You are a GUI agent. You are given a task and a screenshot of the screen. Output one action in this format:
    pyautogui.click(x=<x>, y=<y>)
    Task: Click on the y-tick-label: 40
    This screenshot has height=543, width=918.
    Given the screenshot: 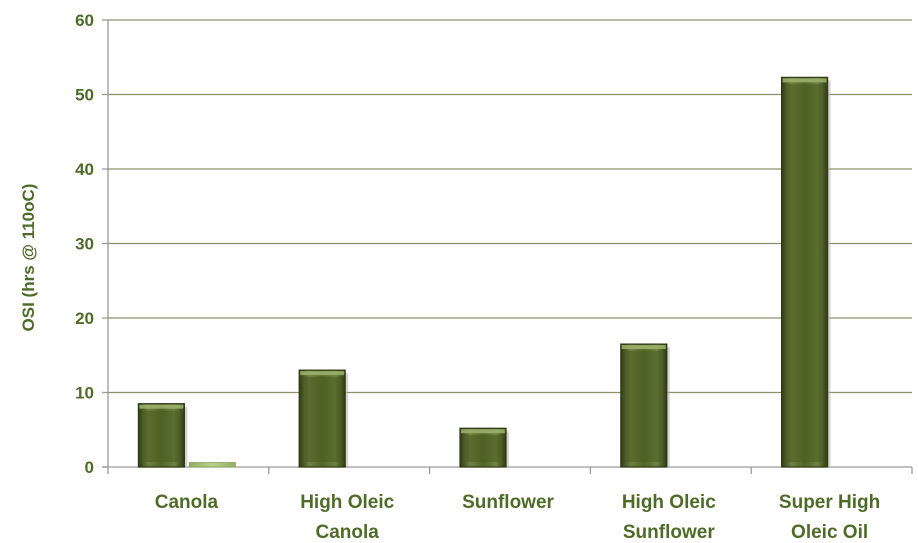 What is the action you would take?
    pyautogui.click(x=84, y=169)
    